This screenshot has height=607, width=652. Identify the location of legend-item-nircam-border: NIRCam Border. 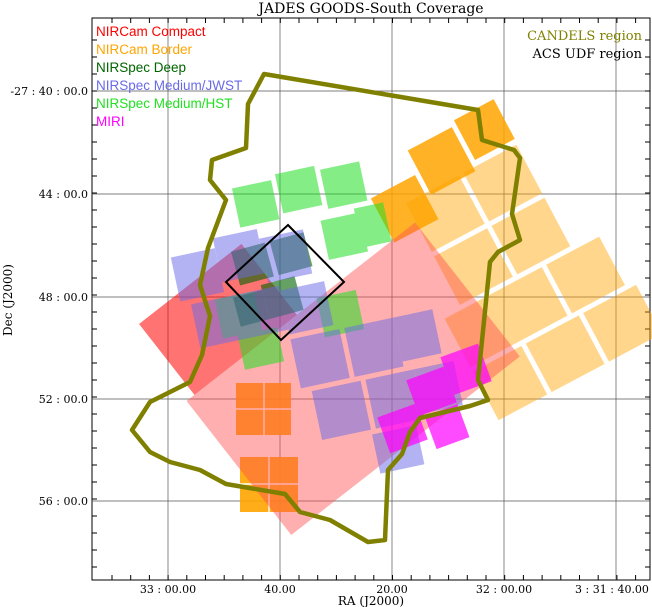
(144, 49).